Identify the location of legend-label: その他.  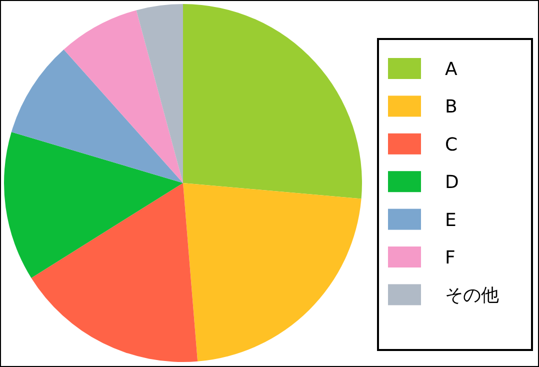
(472, 295).